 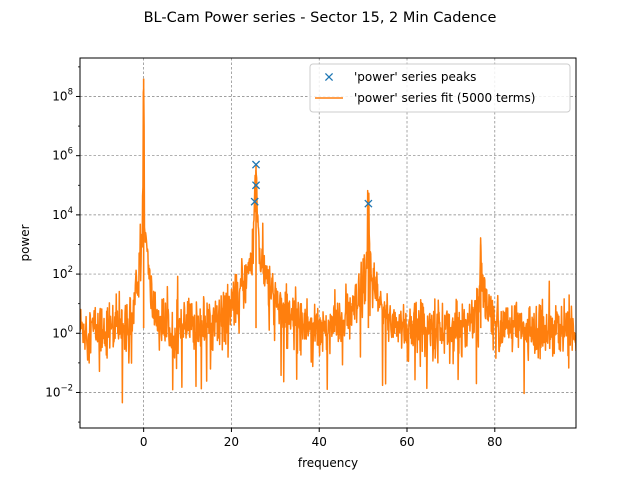 What do you see at coordinates (62, 95) in the screenshot?
I see `y-tick-label-5: 10⁸` at bounding box center [62, 95].